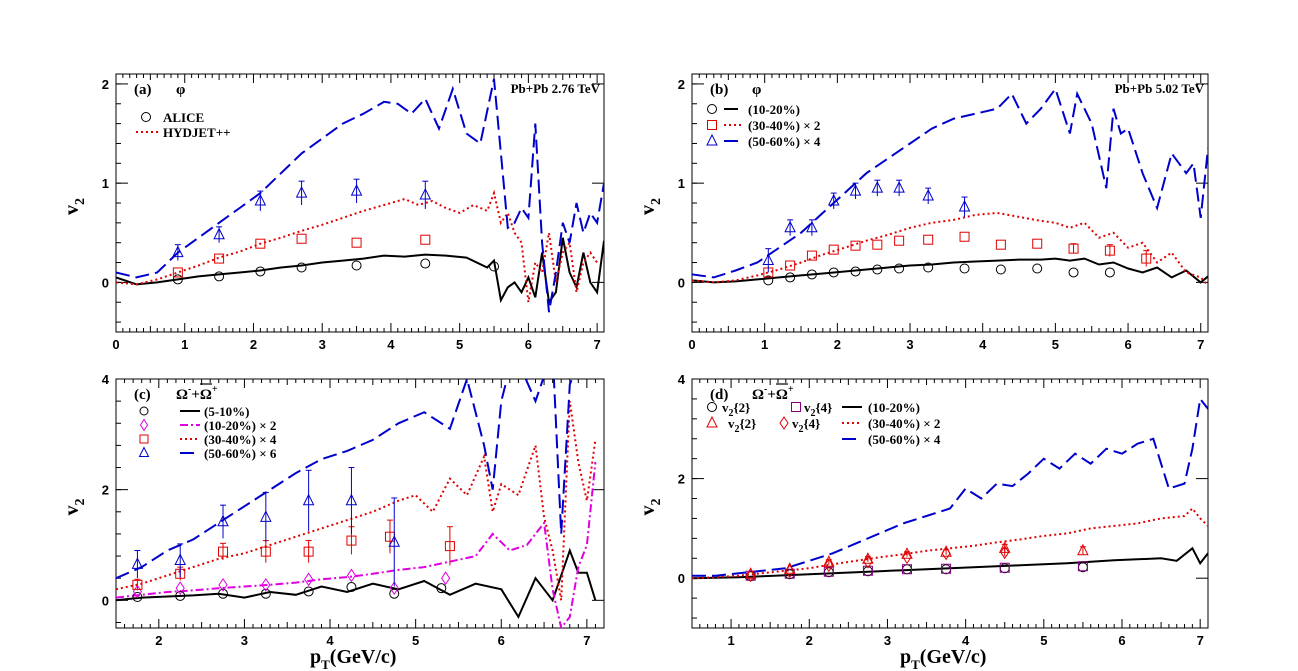  What do you see at coordinates (183, 117) in the screenshot?
I see `legend-label: ALICE` at bounding box center [183, 117].